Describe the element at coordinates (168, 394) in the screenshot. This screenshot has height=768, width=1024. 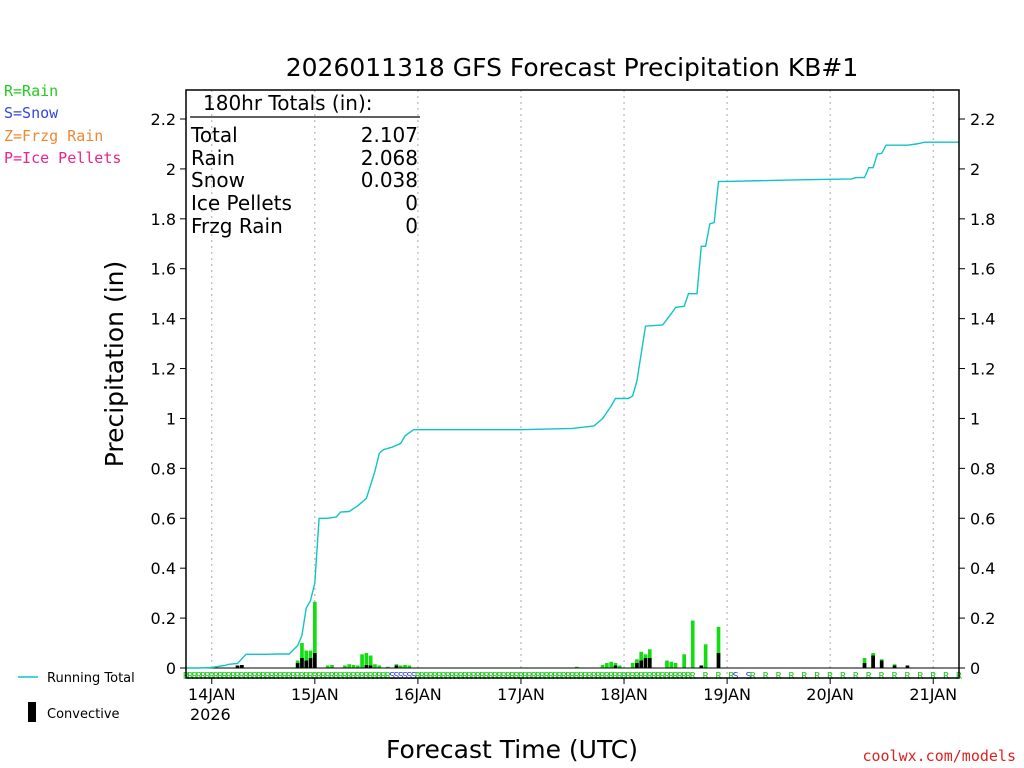
I see `y-axis-left: 0 0.2 0.4 0.6 0.8 1 1.2 1.4 1.6 1.8 2 2.2` at that location.